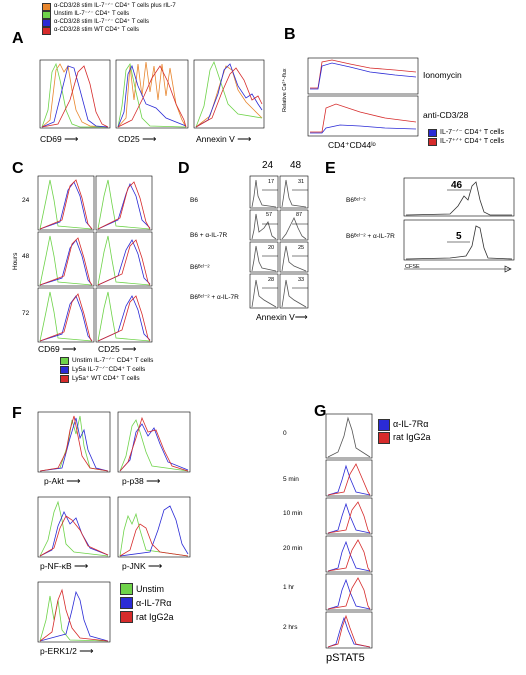 This screenshot has height=675, width=526. I want to click on legend-item: Unstim IL-7⁻ᐟ⁻ CD4⁺ T cells, so click(106, 360).